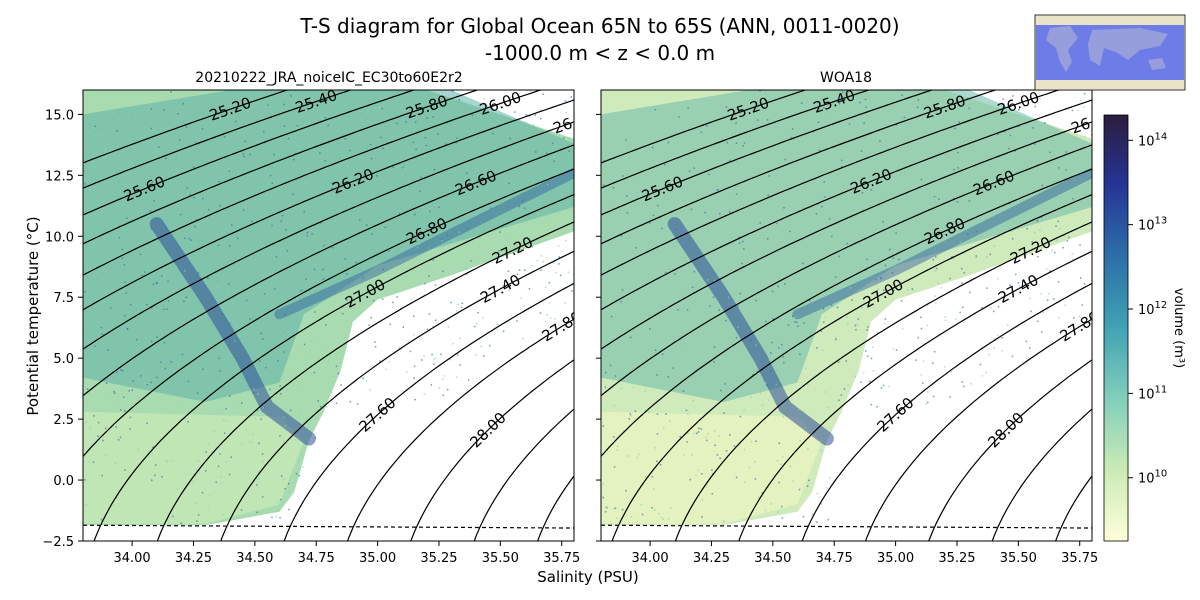 This screenshot has height=600, width=1200. Describe the element at coordinates (864, 553) in the screenshot. I see `x-ticks: 34.00 34.25 34.50 34.75 35.00 35.25 35.50 35.75` at that location.